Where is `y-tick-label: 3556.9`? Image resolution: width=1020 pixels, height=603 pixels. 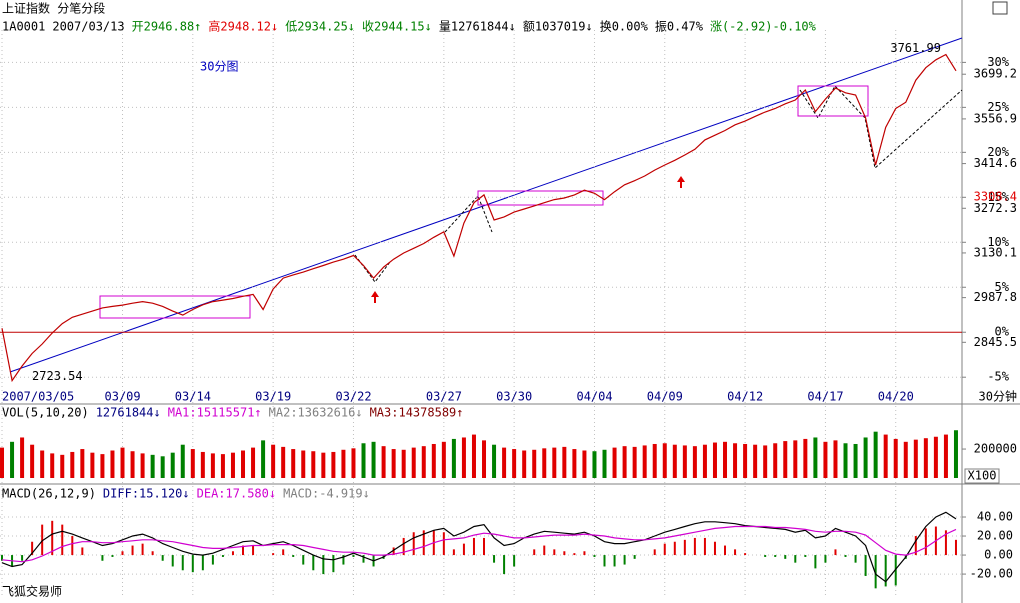
y-tick-label: 3556.9 is located at coordinates (995, 118).